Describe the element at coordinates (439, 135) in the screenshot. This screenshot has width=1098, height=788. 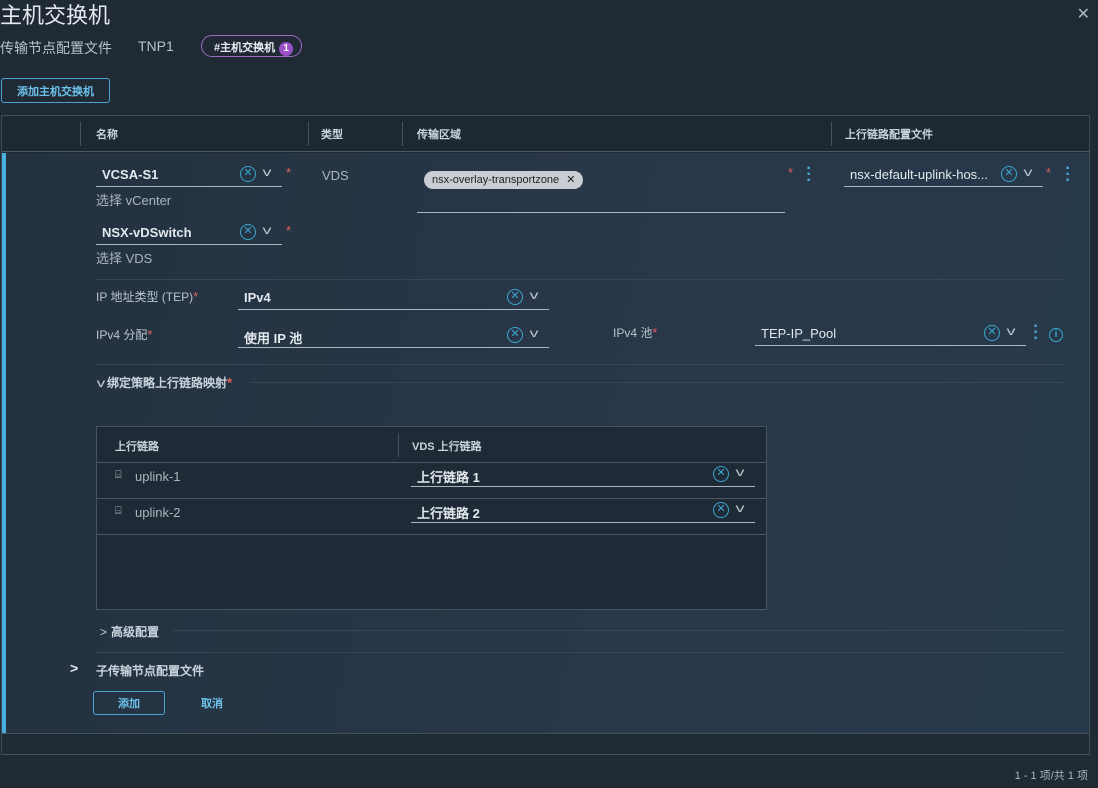
I see `col-transport-zone: 传输区域` at that location.